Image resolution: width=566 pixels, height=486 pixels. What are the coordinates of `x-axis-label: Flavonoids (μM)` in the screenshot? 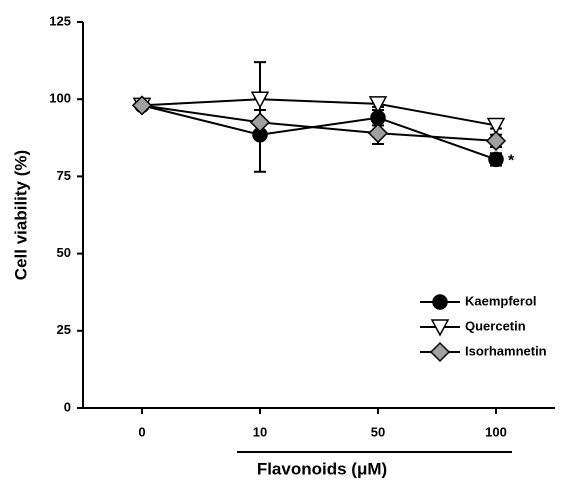 It's located at (322, 468).